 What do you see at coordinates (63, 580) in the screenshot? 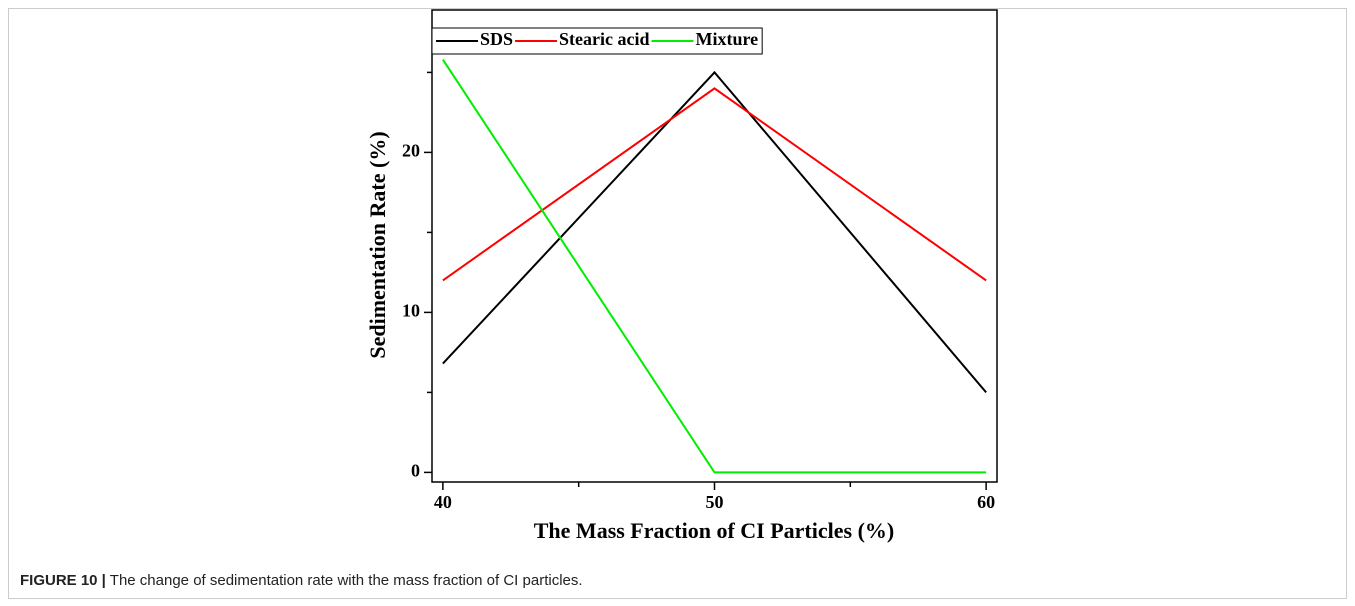
I see `caption-label: FIGURE 10 |` at bounding box center [63, 580].